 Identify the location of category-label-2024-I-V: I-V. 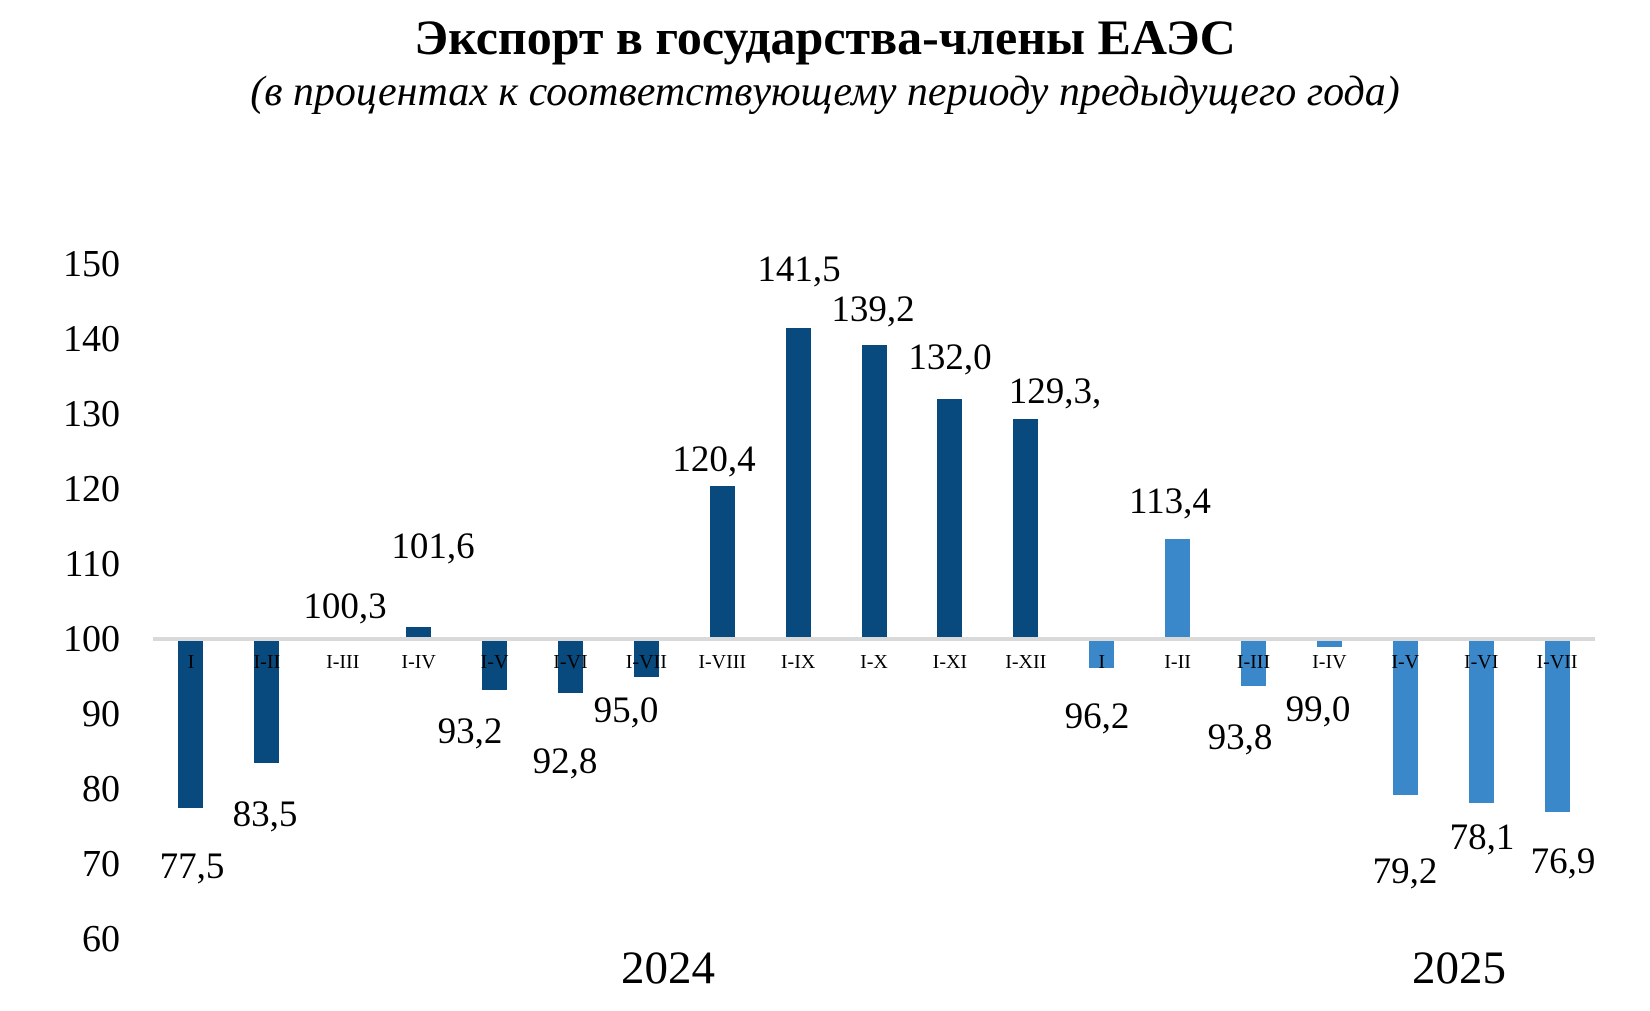
(494, 662).